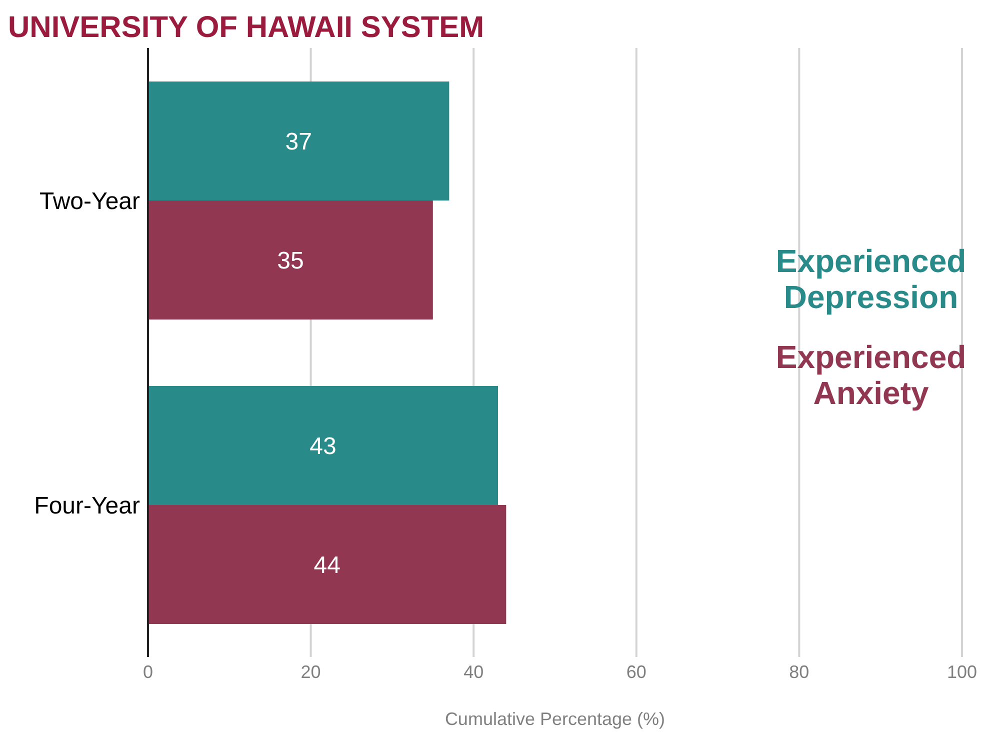 The height and width of the screenshot is (741, 994). I want to click on text: Experienced Depression, so click(871, 279).